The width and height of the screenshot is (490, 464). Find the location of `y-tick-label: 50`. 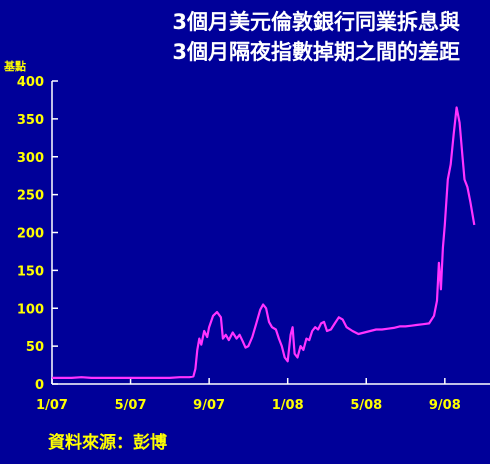

y-tick-label: 50 is located at coordinates (35, 347).